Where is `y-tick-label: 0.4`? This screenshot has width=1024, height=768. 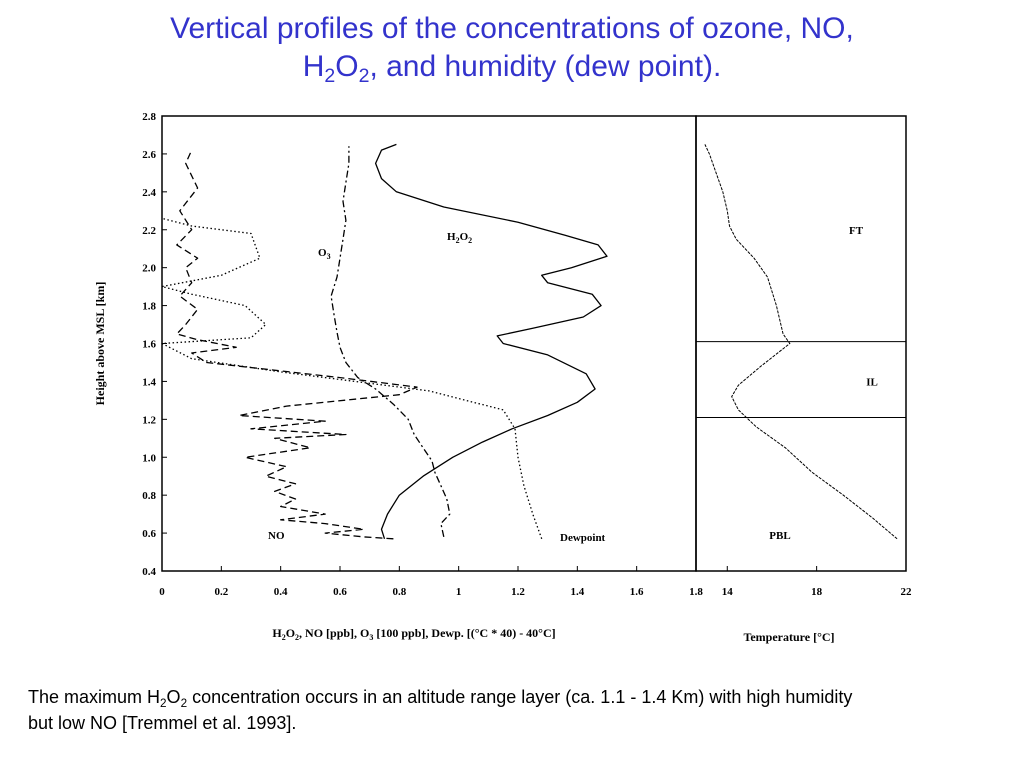 y-tick-label: 0.4 is located at coordinates (149, 572).